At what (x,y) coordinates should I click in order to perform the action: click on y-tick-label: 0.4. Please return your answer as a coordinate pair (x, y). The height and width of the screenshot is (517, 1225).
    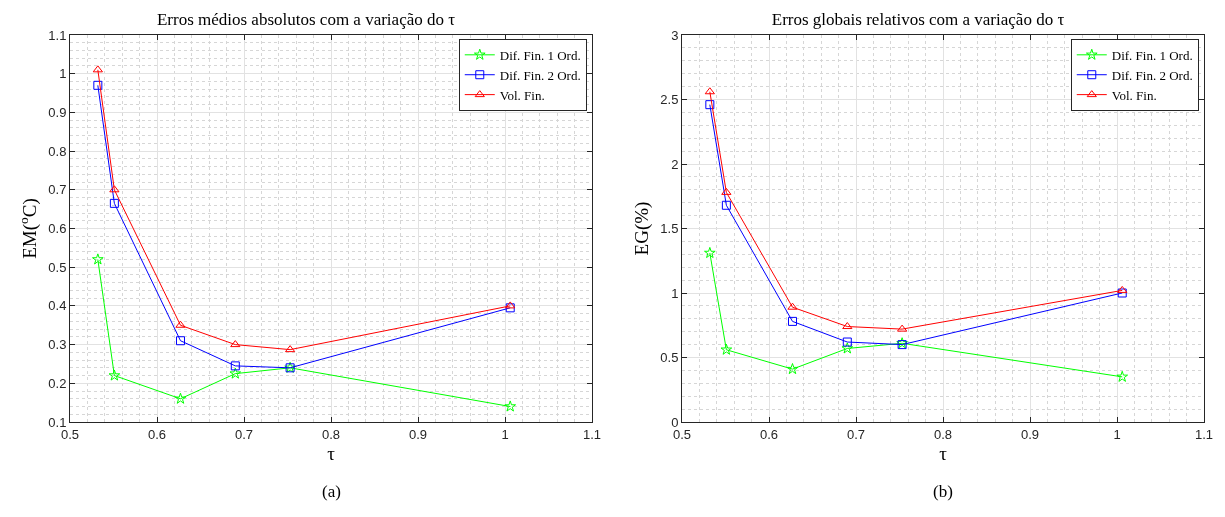
    Looking at the image, I should click on (57, 306).